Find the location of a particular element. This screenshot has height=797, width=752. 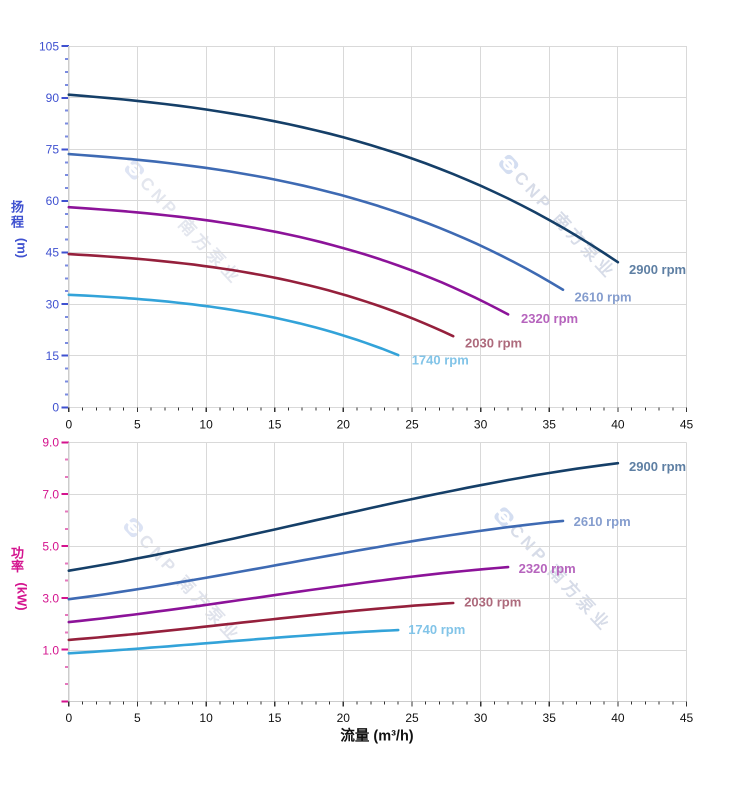

svg-text: 90 is located at coordinates (53, 98).